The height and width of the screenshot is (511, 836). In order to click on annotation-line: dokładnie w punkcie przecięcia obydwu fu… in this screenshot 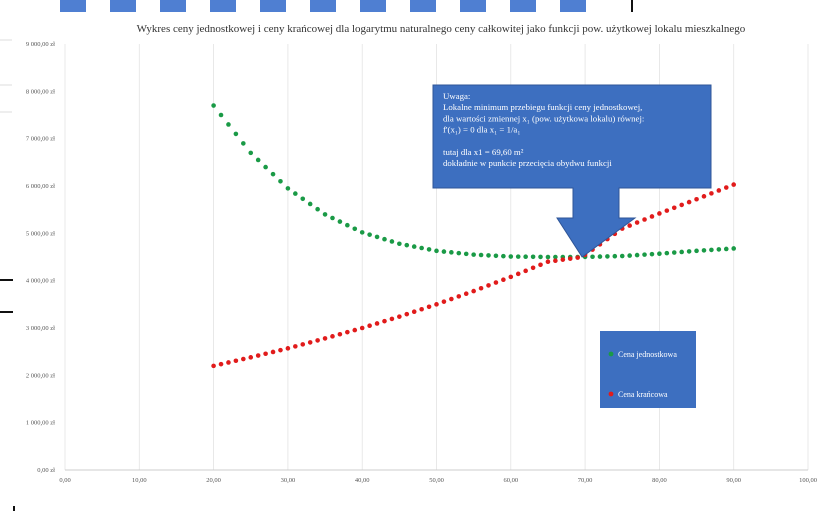, I will do `click(527, 163)`.